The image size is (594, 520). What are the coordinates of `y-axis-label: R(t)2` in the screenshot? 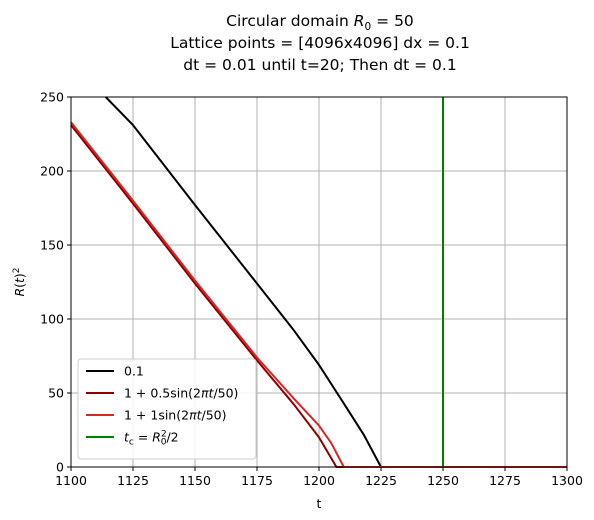 It's located at (19, 281).